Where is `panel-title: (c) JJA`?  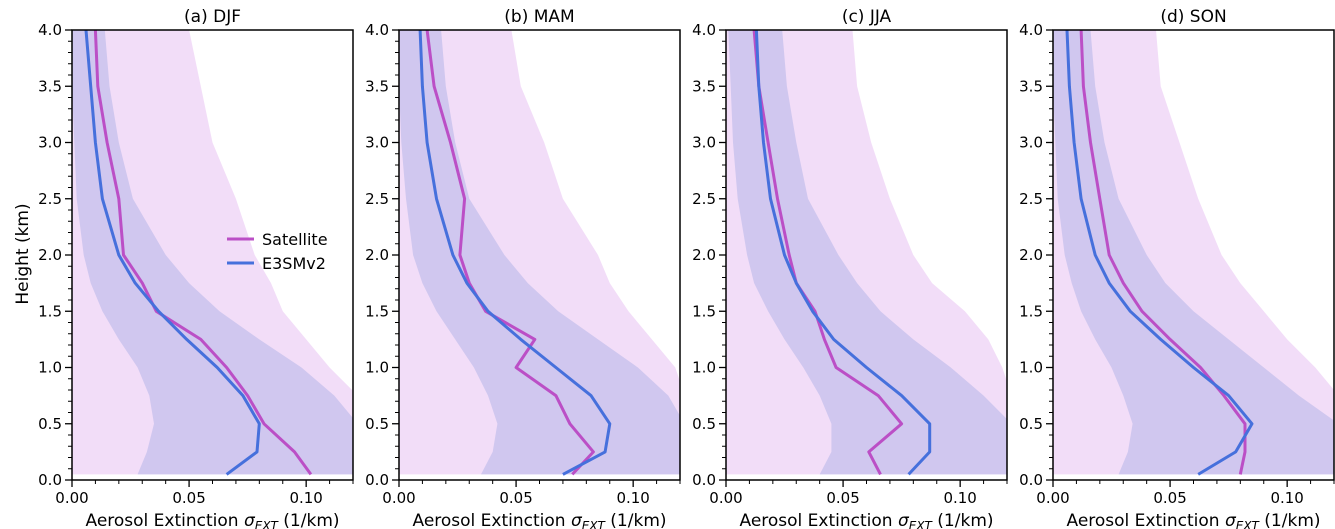
panel-title: (c) JJA is located at coordinates (867, 17).